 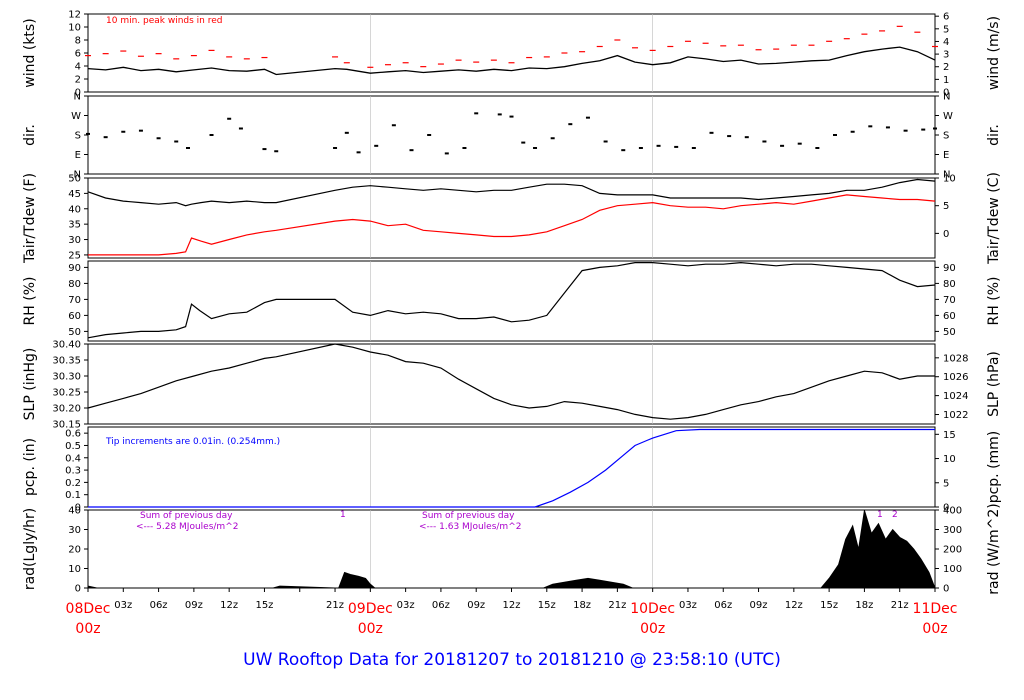 I want to click on y-tick-label-right: E, so click(x=946, y=155).